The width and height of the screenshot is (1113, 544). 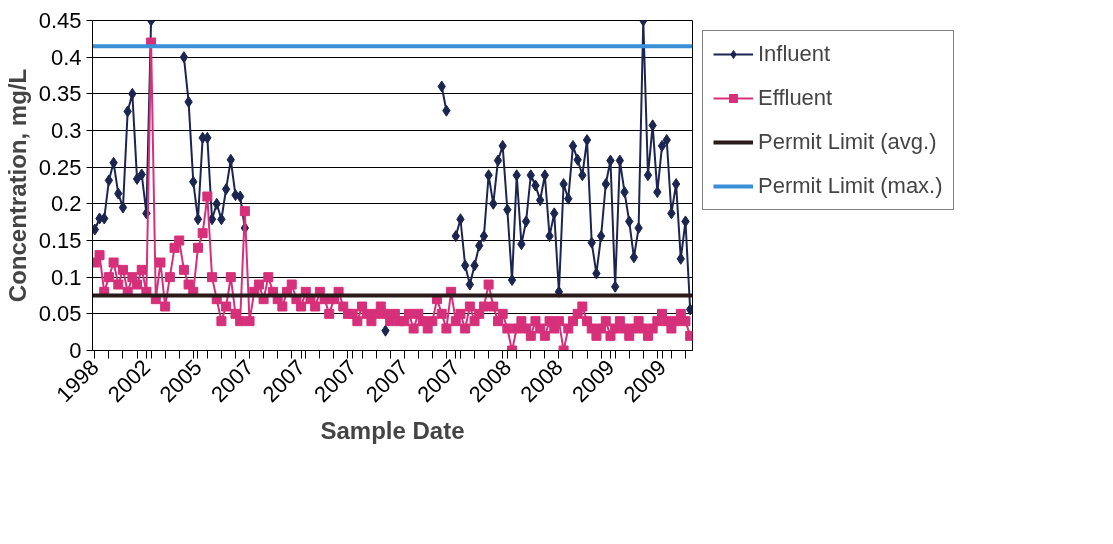 I want to click on y-tick-label: 0.2, so click(x=66, y=204).